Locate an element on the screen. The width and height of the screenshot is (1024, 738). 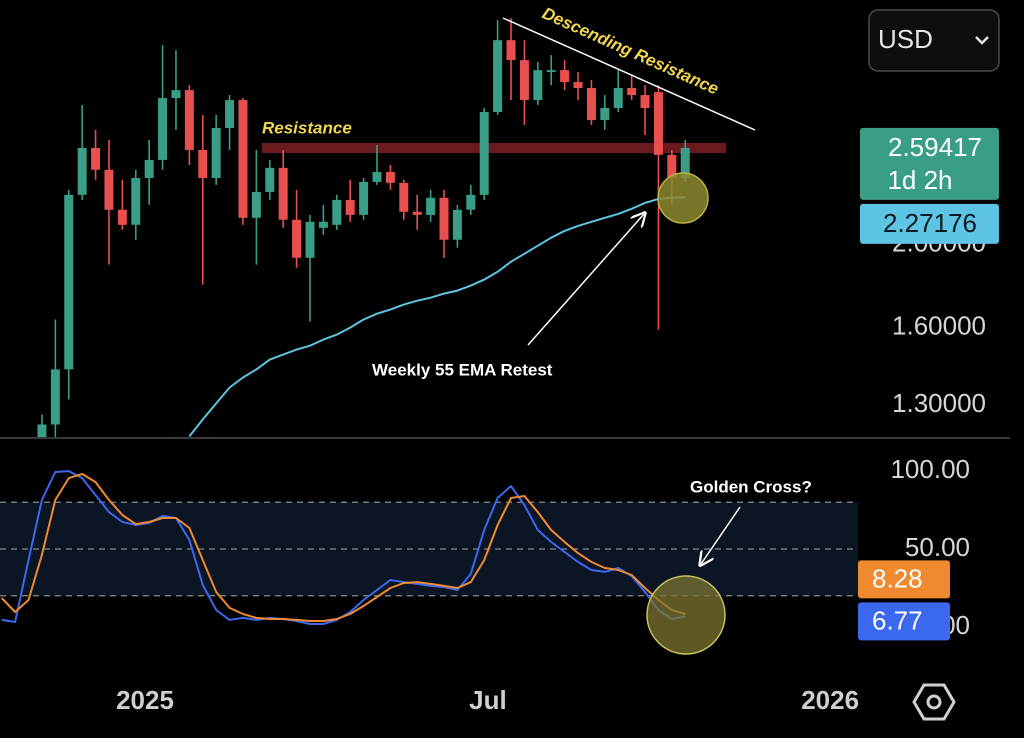
ema-price-box is located at coordinates (929, 223).